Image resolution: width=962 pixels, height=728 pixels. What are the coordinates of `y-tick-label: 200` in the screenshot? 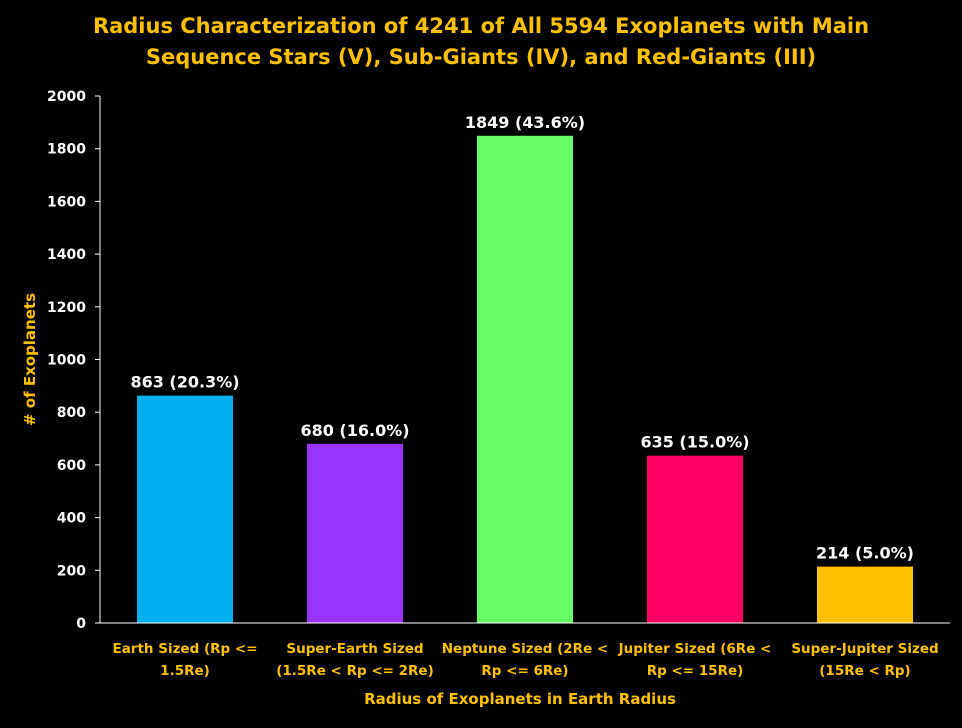 It's located at (71, 571).